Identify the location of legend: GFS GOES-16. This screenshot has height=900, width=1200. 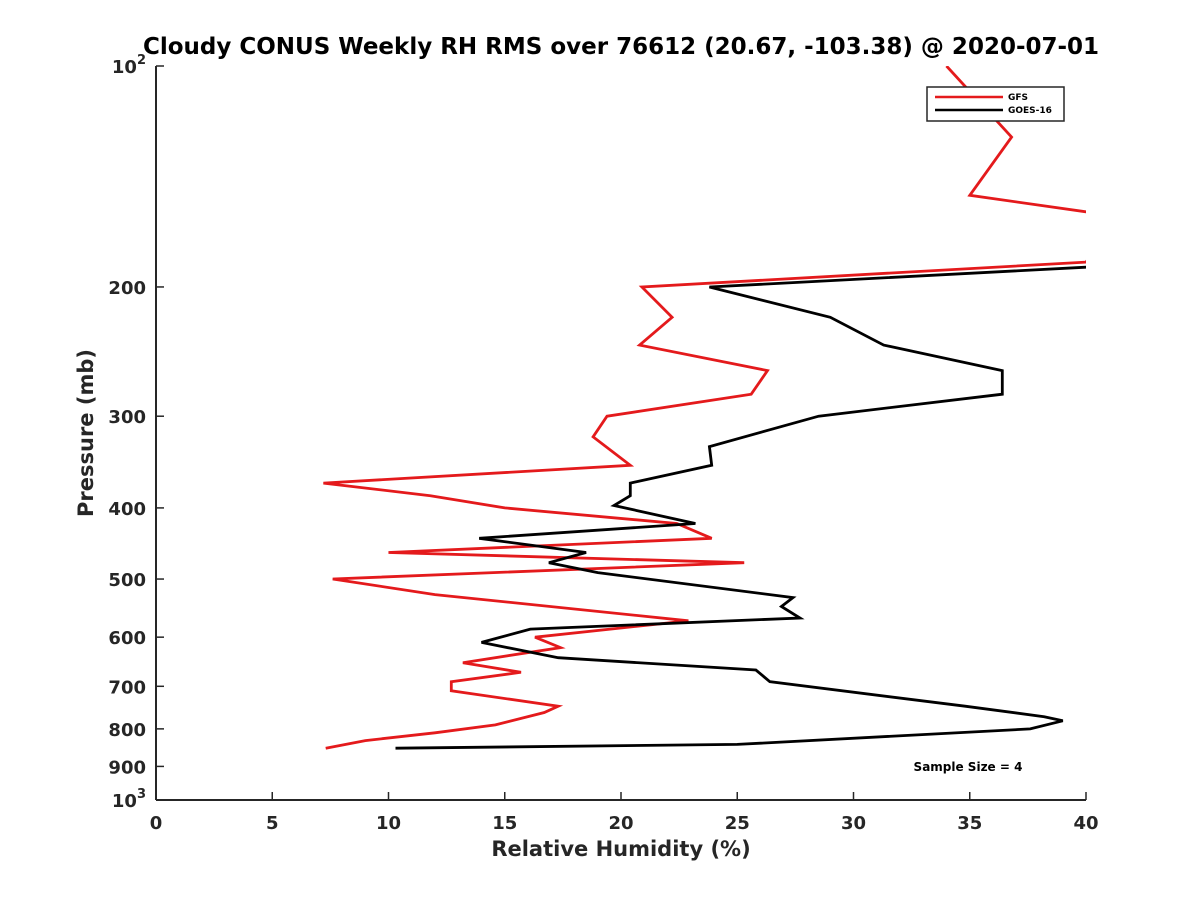
(995, 104).